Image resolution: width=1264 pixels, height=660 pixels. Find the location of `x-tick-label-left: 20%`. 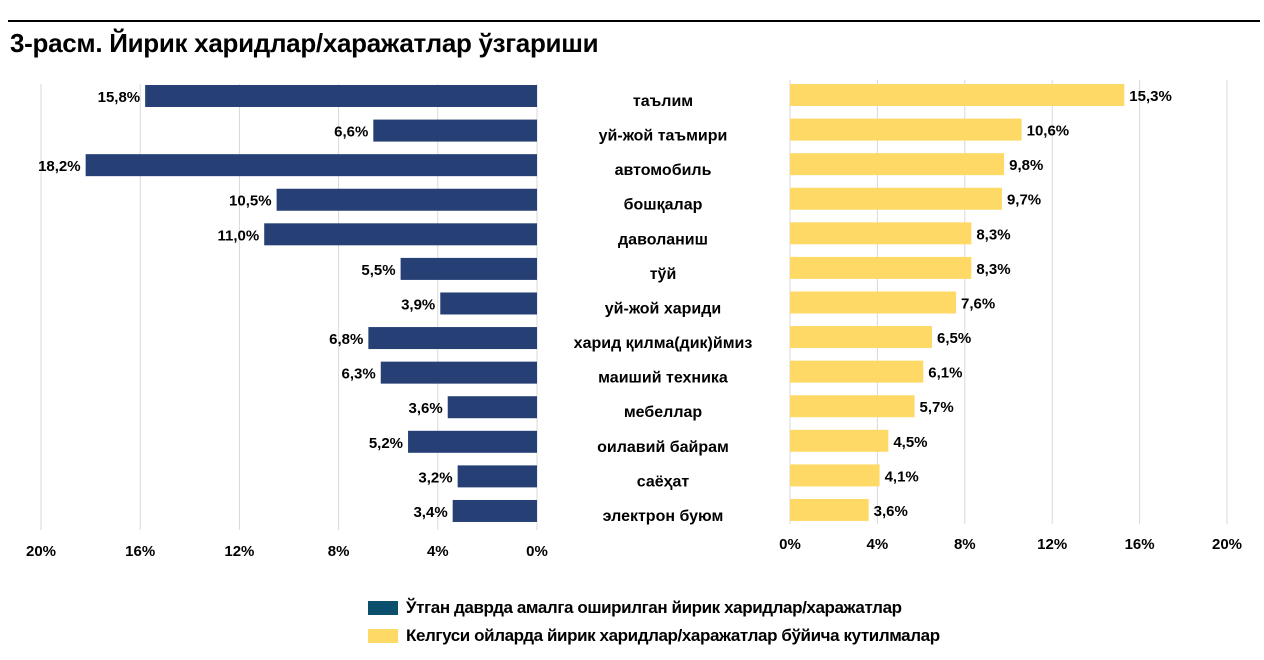

x-tick-label-left: 20% is located at coordinates (41, 551).